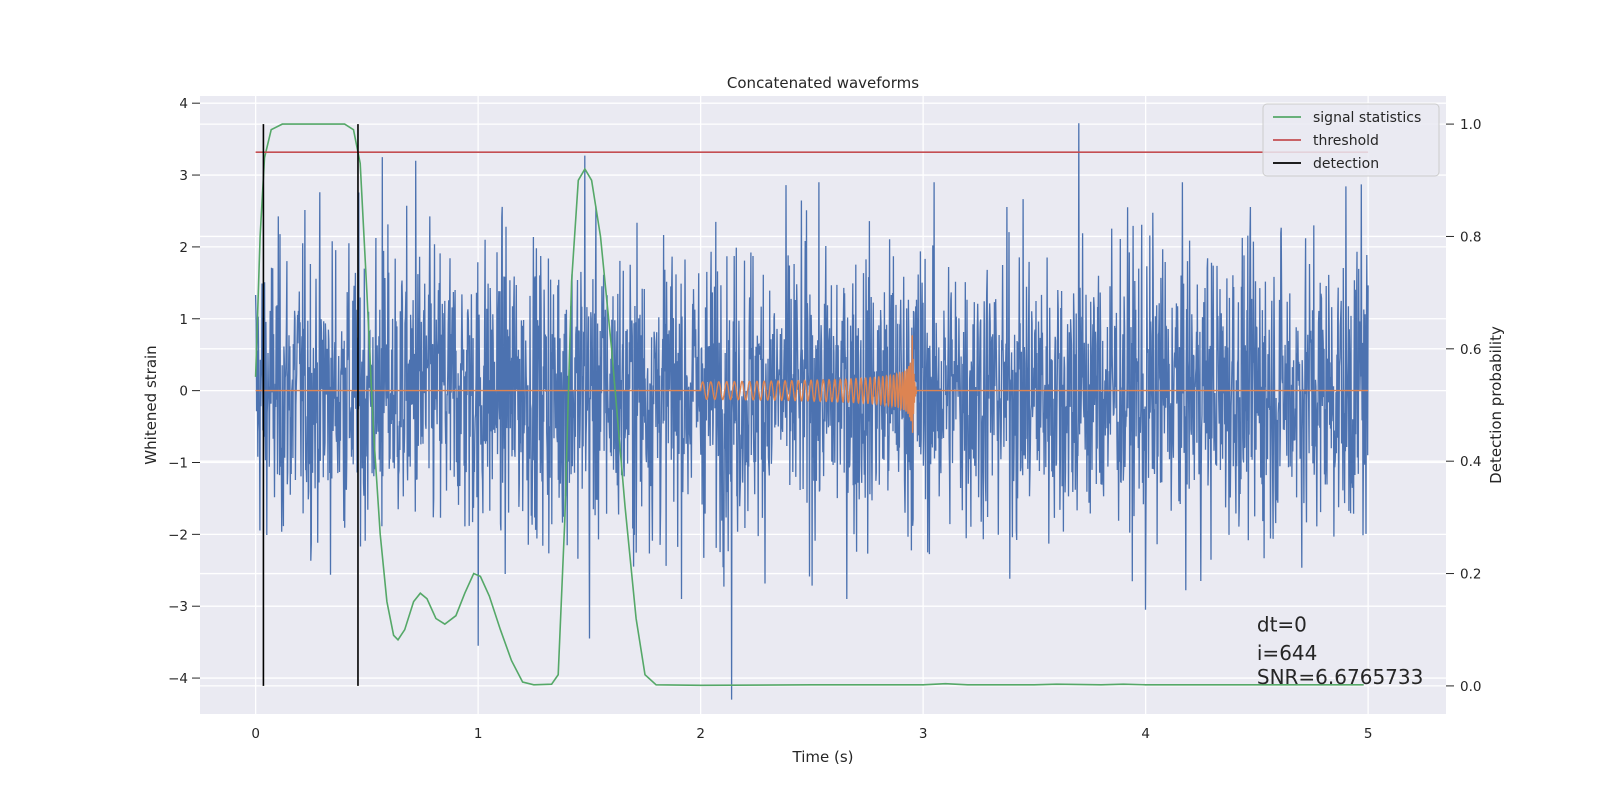 The image size is (1600, 800). Describe the element at coordinates (178, 463) in the screenshot. I see `y-tick-label: −1` at that location.